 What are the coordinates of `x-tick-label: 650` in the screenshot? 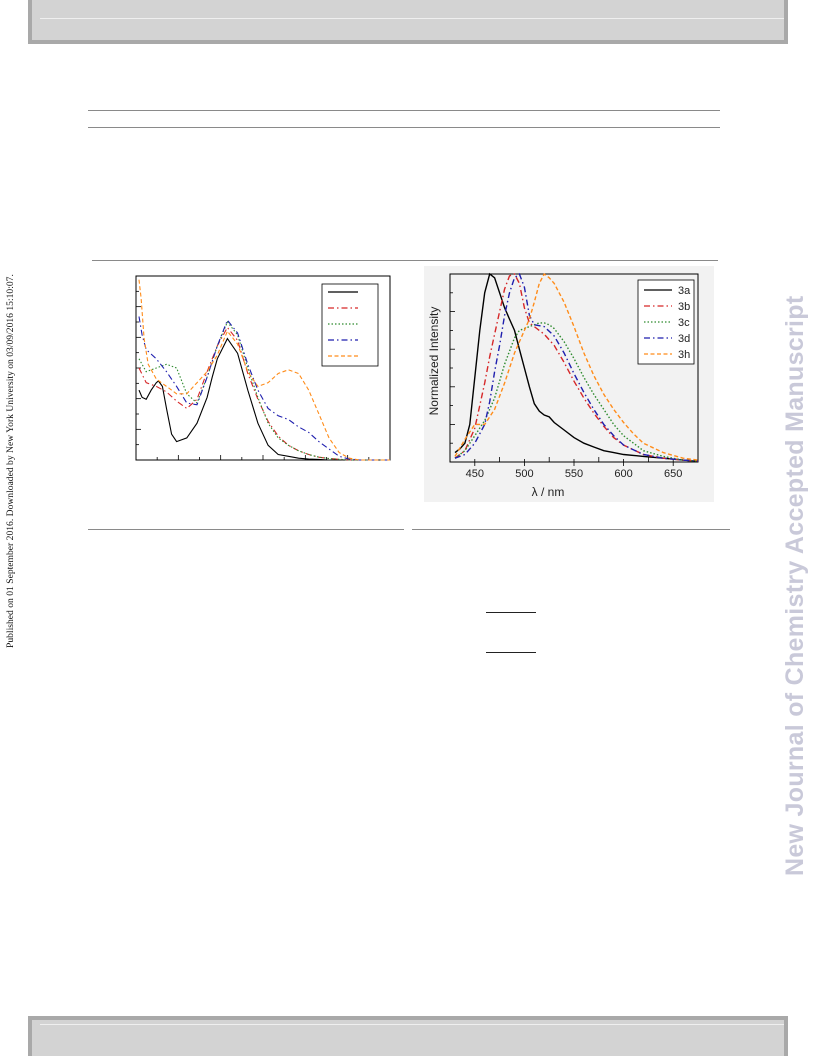 It's located at (673, 474).